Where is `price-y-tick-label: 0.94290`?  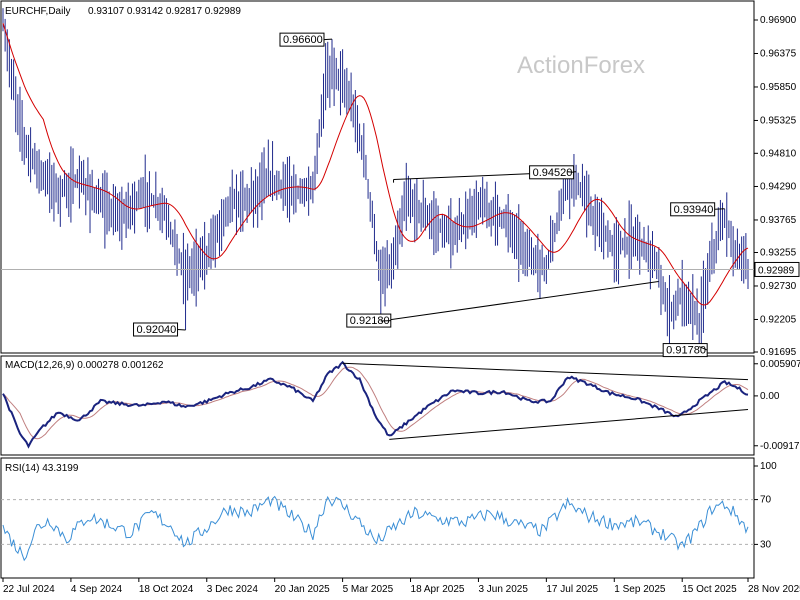 price-y-tick-label: 0.94290 is located at coordinates (778, 186).